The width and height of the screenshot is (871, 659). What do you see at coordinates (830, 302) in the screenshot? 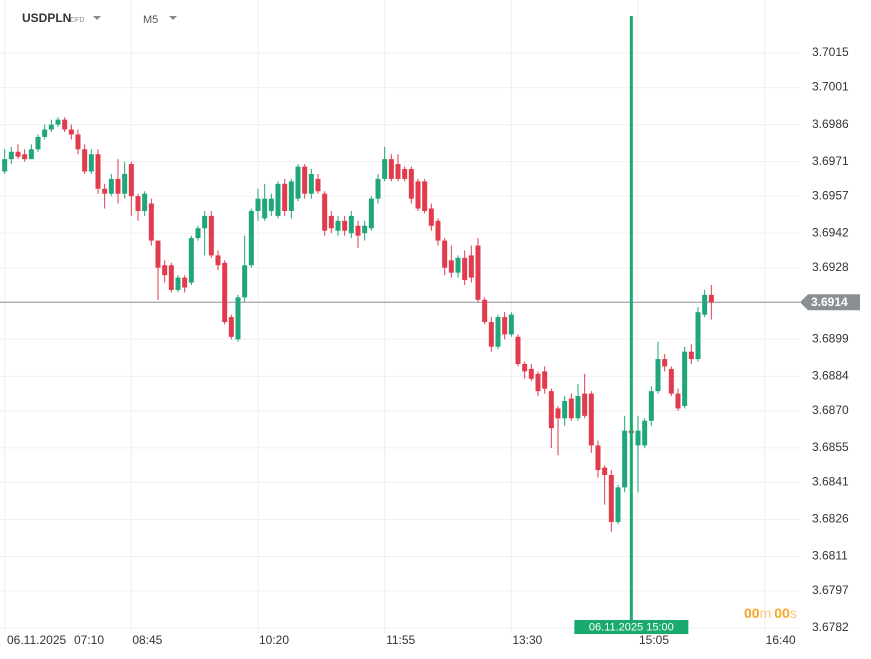
I see `price-tag` at bounding box center [830, 302].